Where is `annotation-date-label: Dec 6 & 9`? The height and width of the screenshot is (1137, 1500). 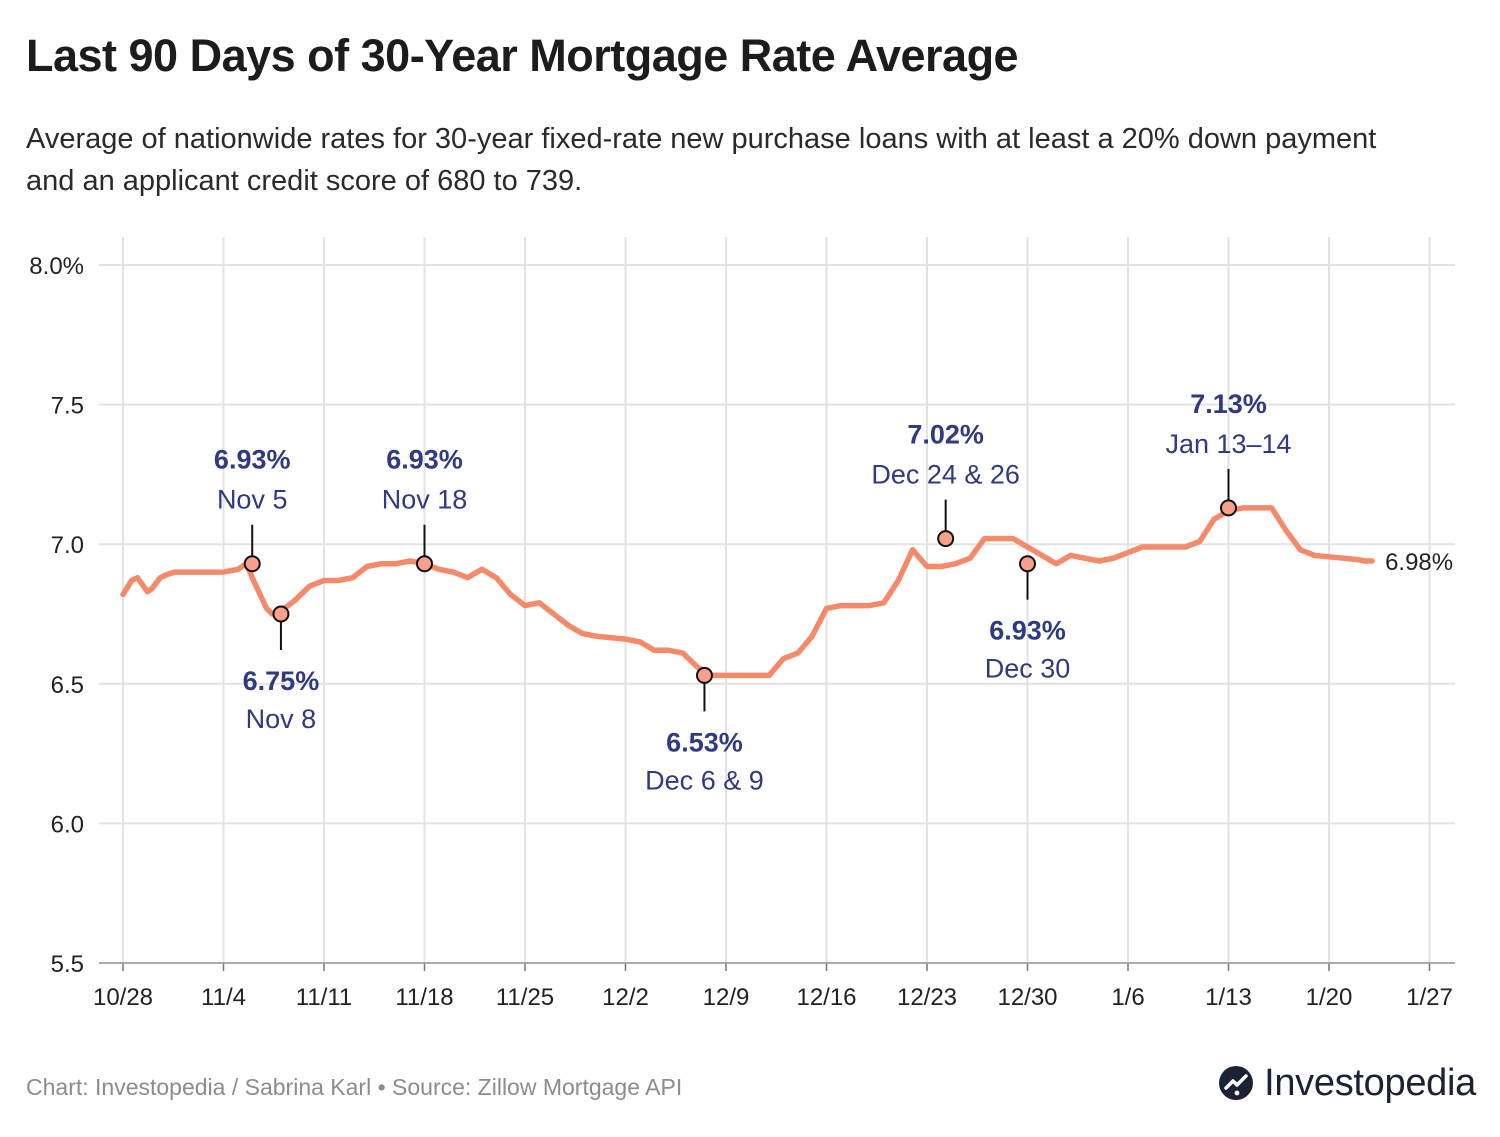 annotation-date-label: Dec 6 & 9 is located at coordinates (704, 780).